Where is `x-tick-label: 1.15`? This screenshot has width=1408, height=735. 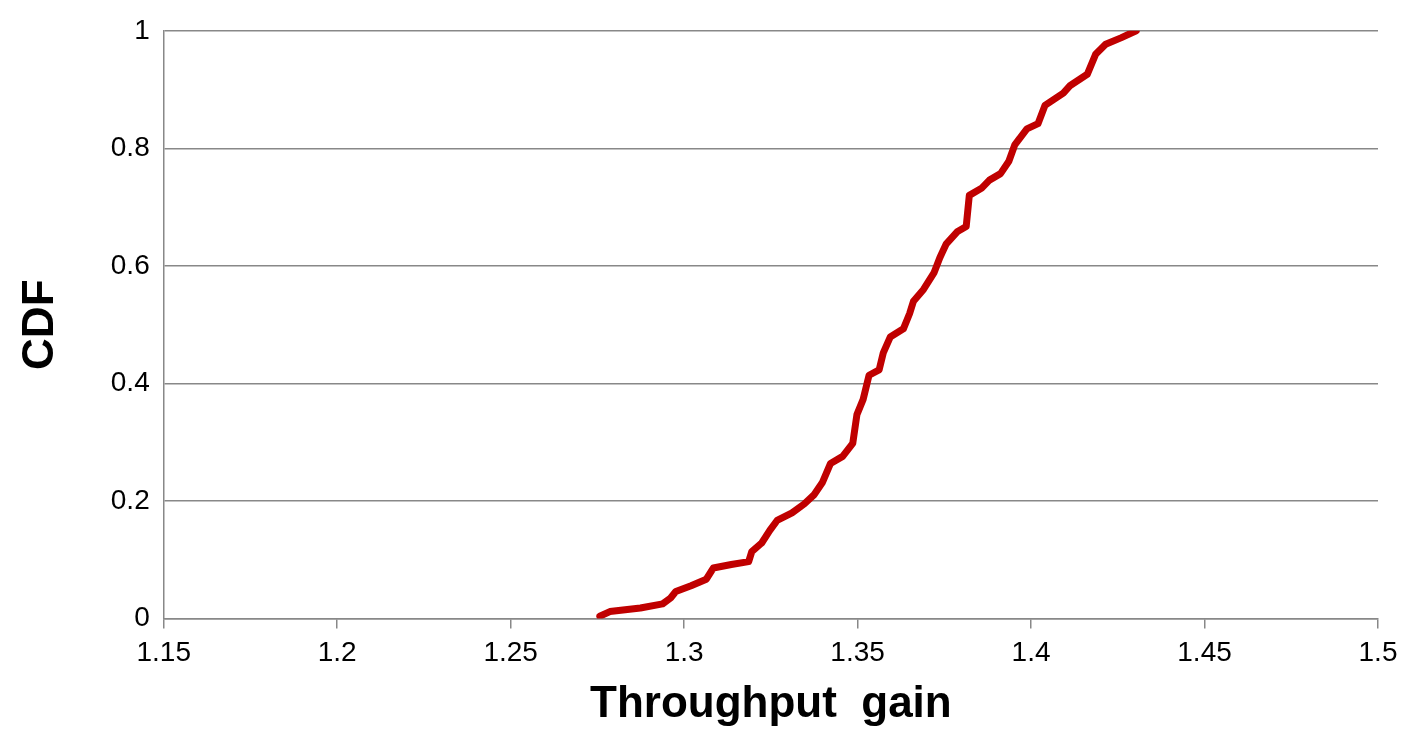 x-tick-label: 1.15 is located at coordinates (163, 652).